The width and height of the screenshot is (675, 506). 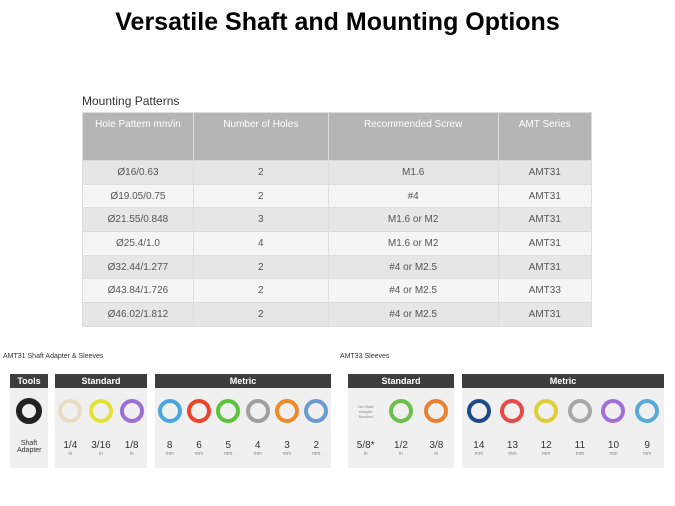 What do you see at coordinates (413, 172) in the screenshot?
I see `table-cell: M1.6` at bounding box center [413, 172].